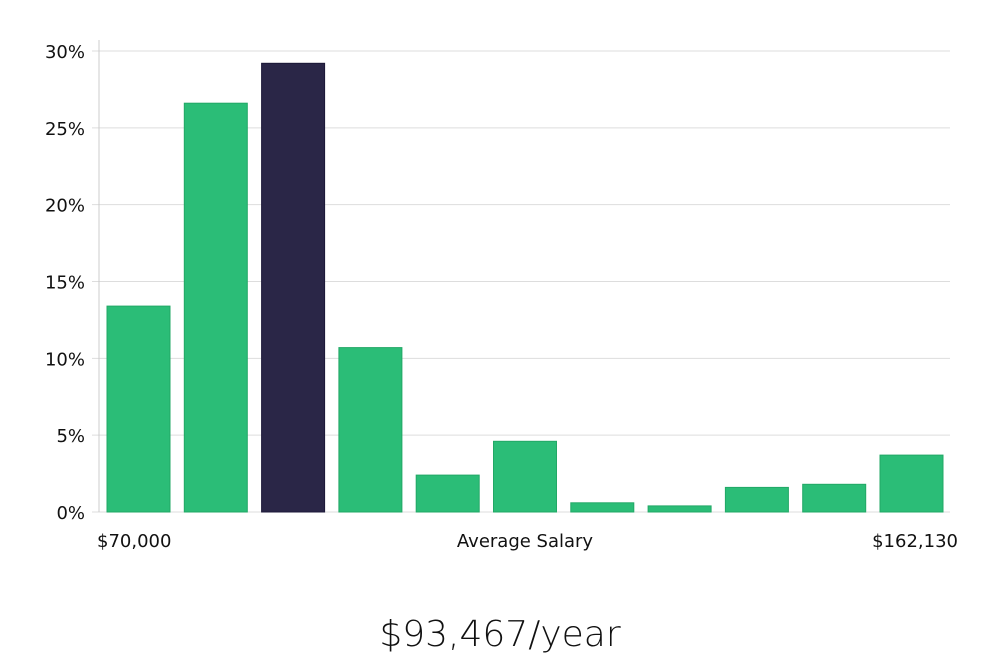 This screenshot has height=665, width=1000. I want to click on y-tick-label: 25%, so click(65, 129).